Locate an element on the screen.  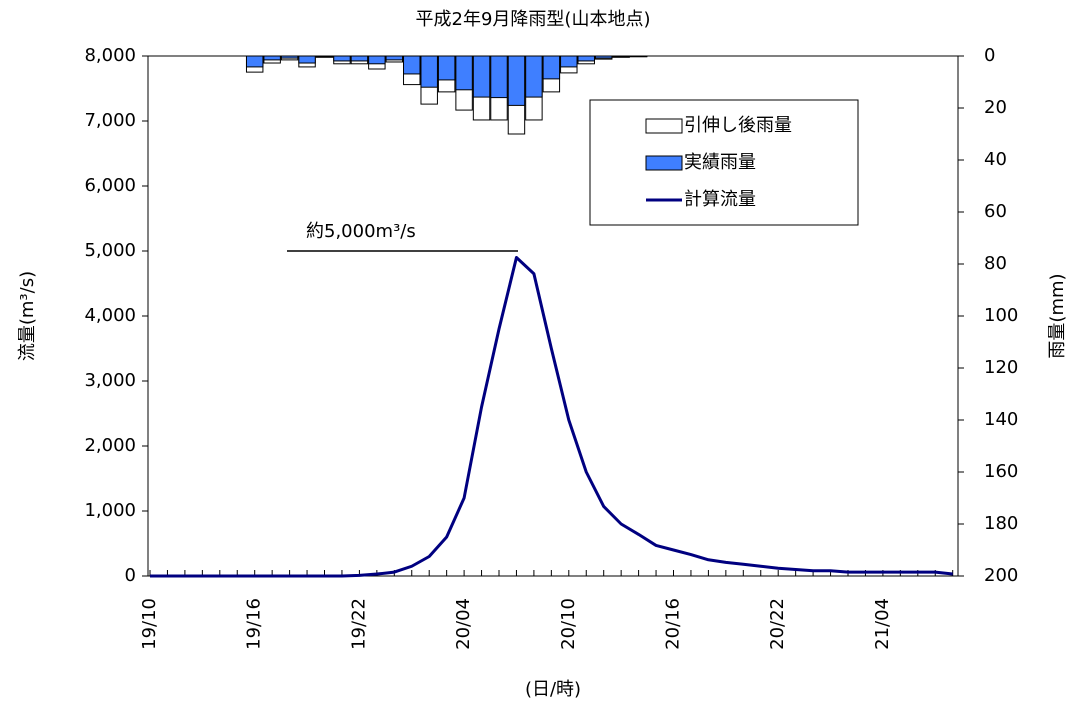
legend-box is located at coordinates (724, 162).